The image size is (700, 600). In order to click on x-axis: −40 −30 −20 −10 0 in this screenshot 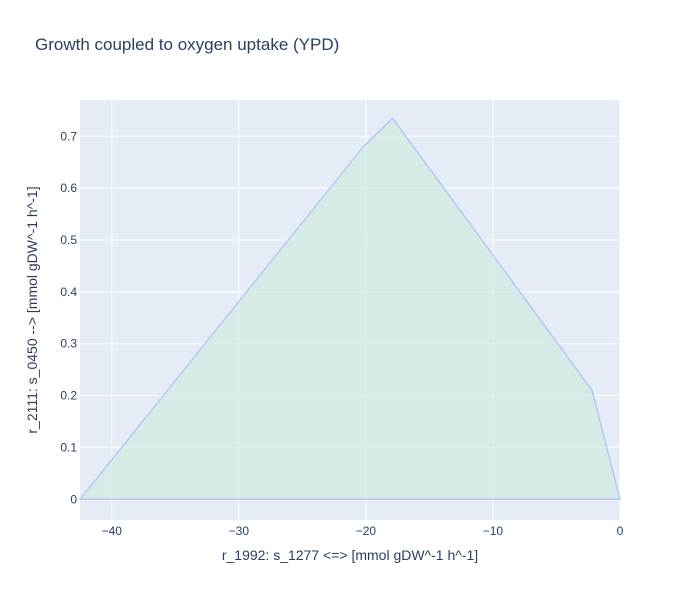, I will do `click(363, 531)`.